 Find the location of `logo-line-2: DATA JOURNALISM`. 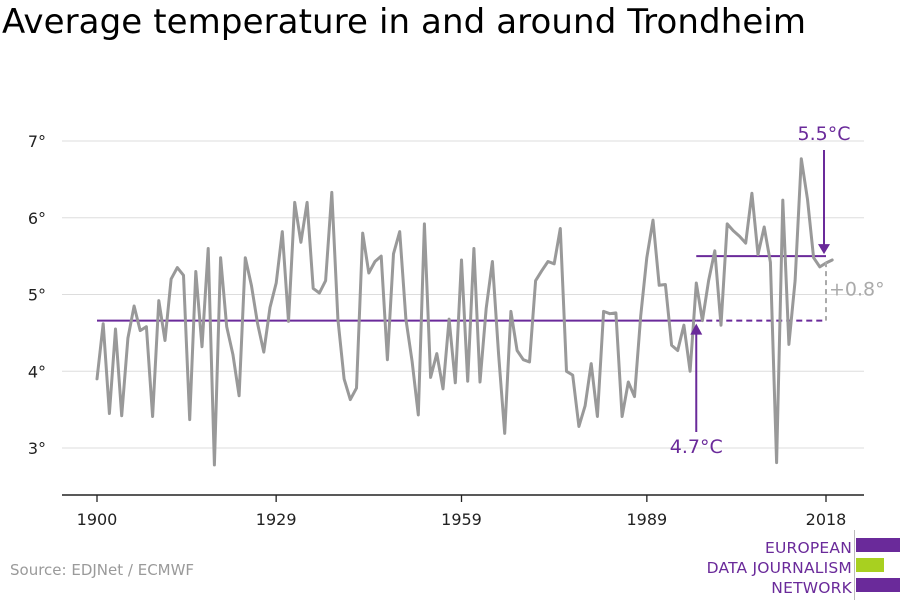

logo-line-2: DATA JOURNALISM is located at coordinates (779, 568).